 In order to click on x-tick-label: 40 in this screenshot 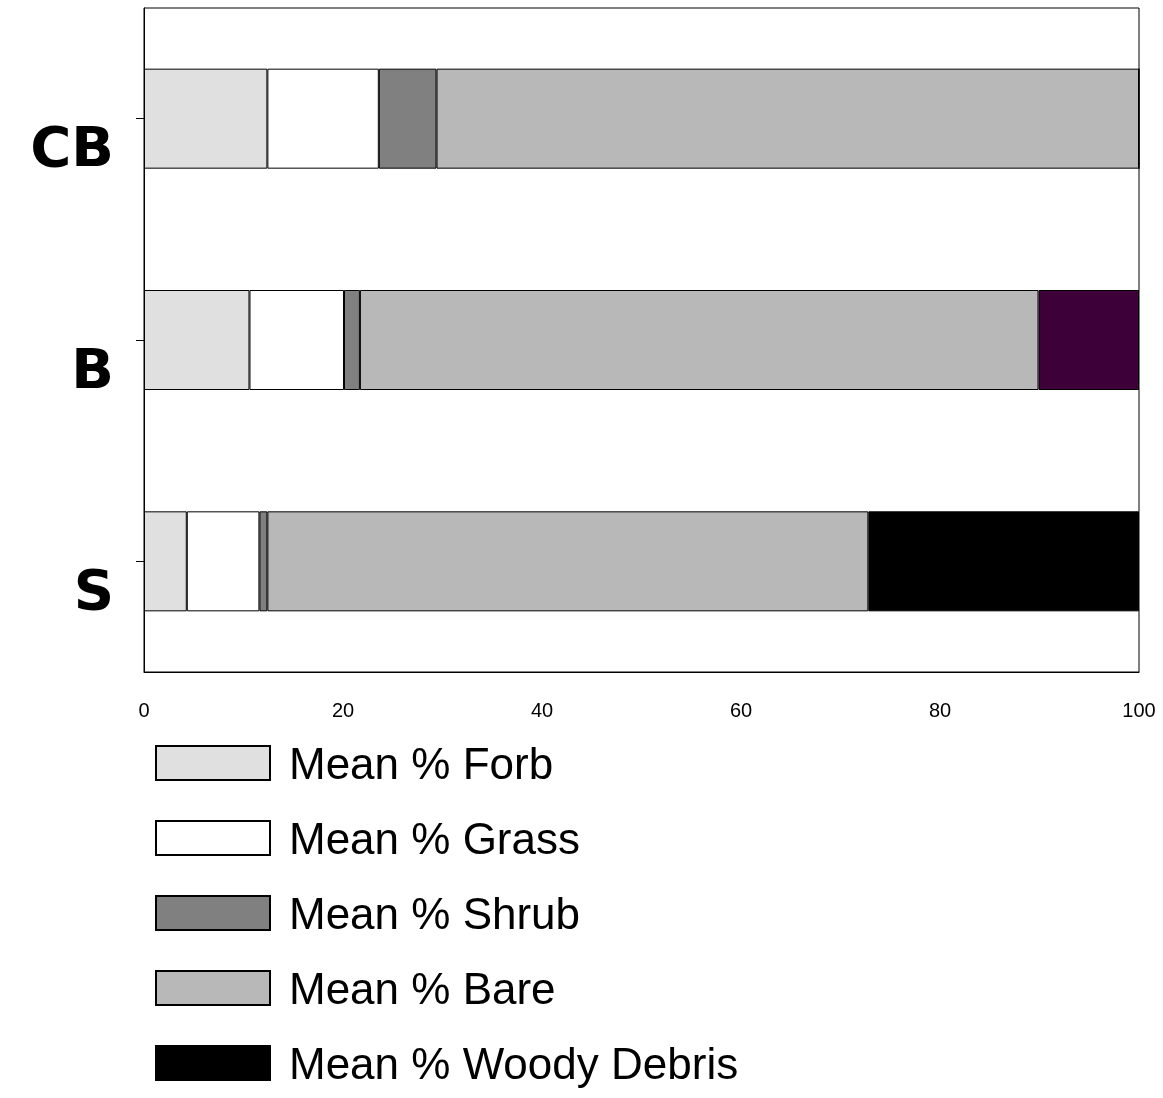, I will do `click(542, 710)`.